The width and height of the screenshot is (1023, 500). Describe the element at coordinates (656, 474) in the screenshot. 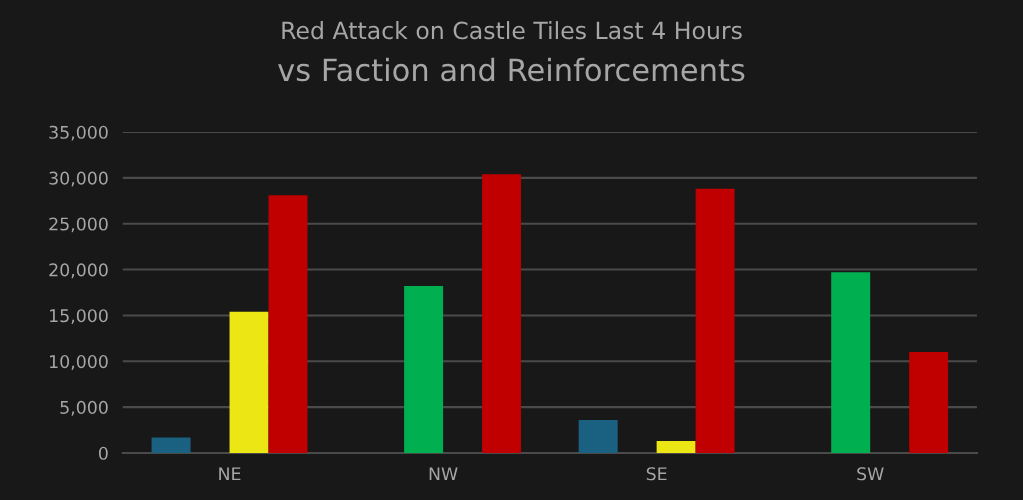

I see `x-tick-label: SE` at that location.